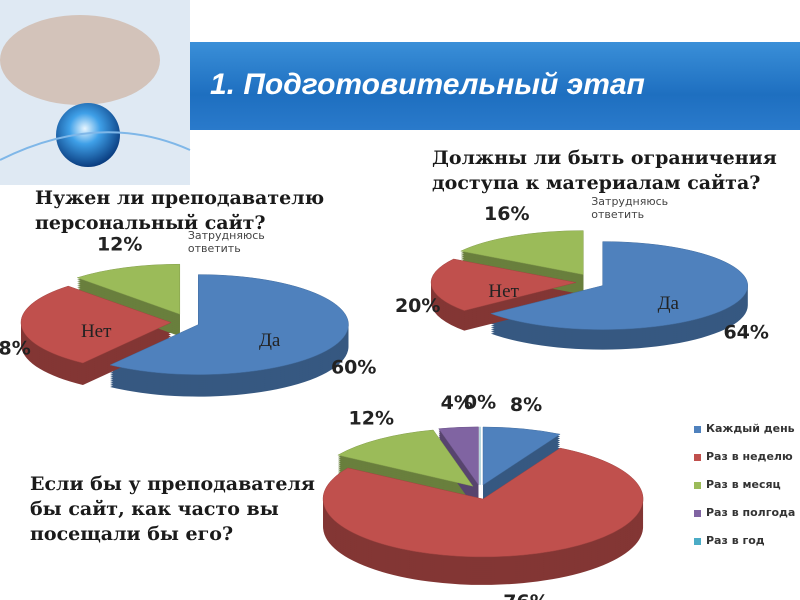  What do you see at coordinates (526, 405) in the screenshot?
I see `value-label: 8%` at bounding box center [526, 405].